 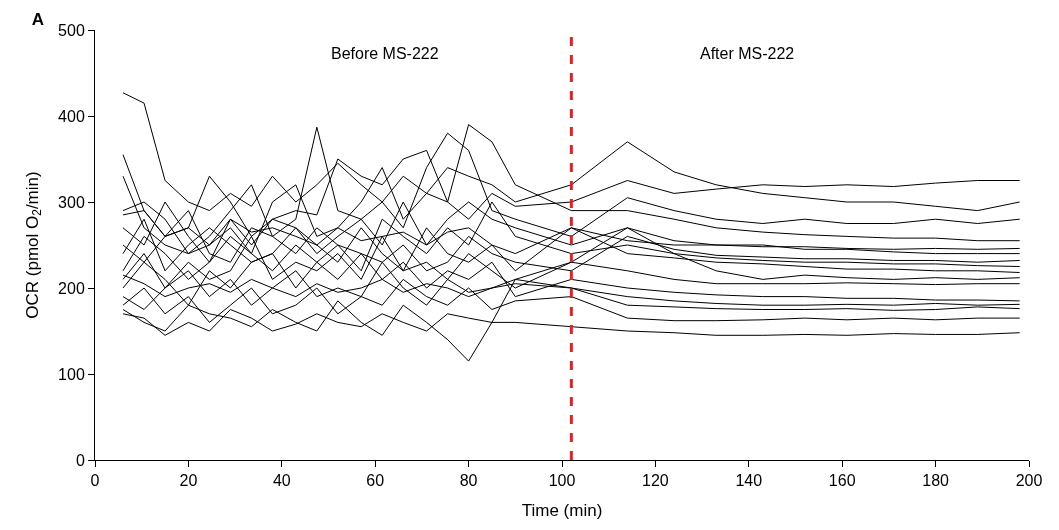 What do you see at coordinates (562, 481) in the screenshot?
I see `x-tick-label: 100` at bounding box center [562, 481].